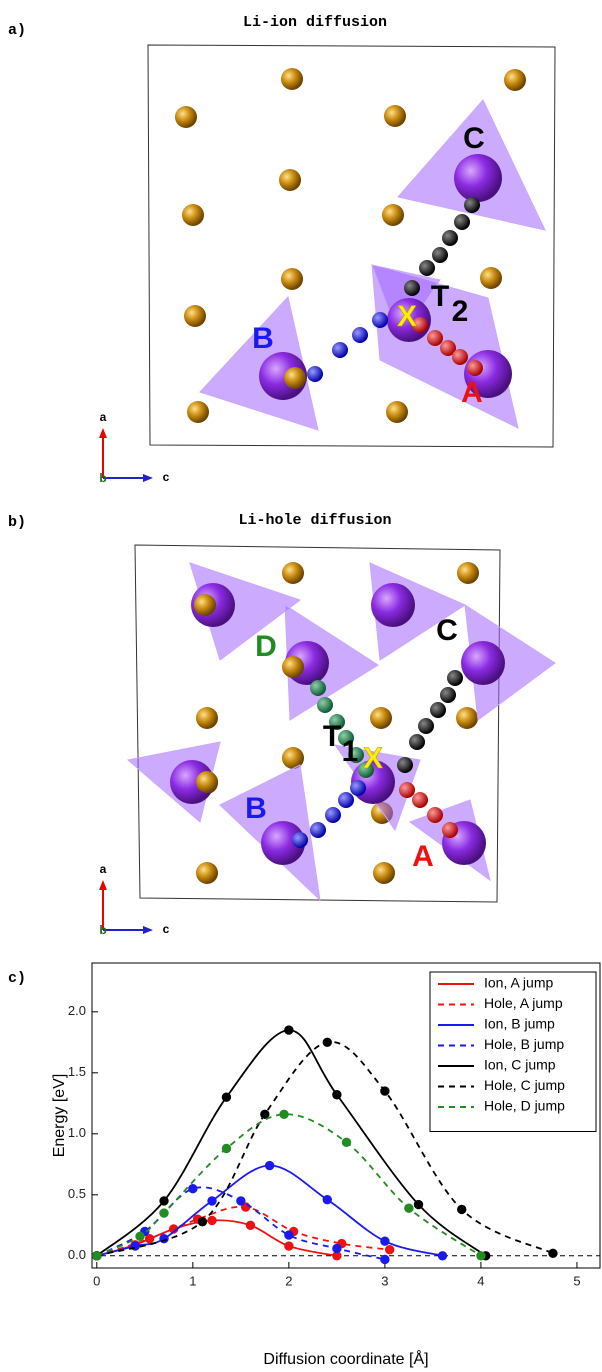 The image size is (602, 1372). Describe the element at coordinates (77, 1193) in the screenshot. I see `y-tick-label: 0.5` at that location.